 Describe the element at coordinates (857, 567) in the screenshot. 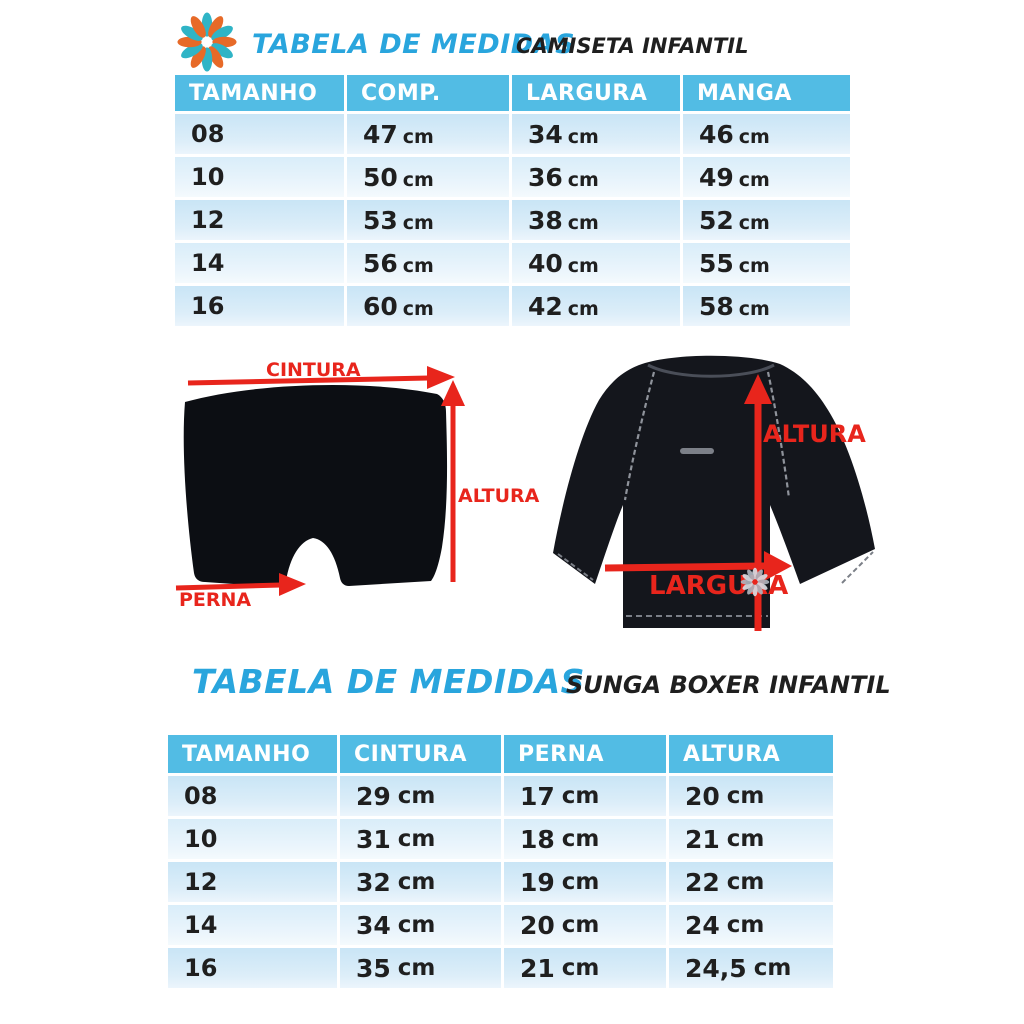

I see `right-cuff-stitch` at that location.